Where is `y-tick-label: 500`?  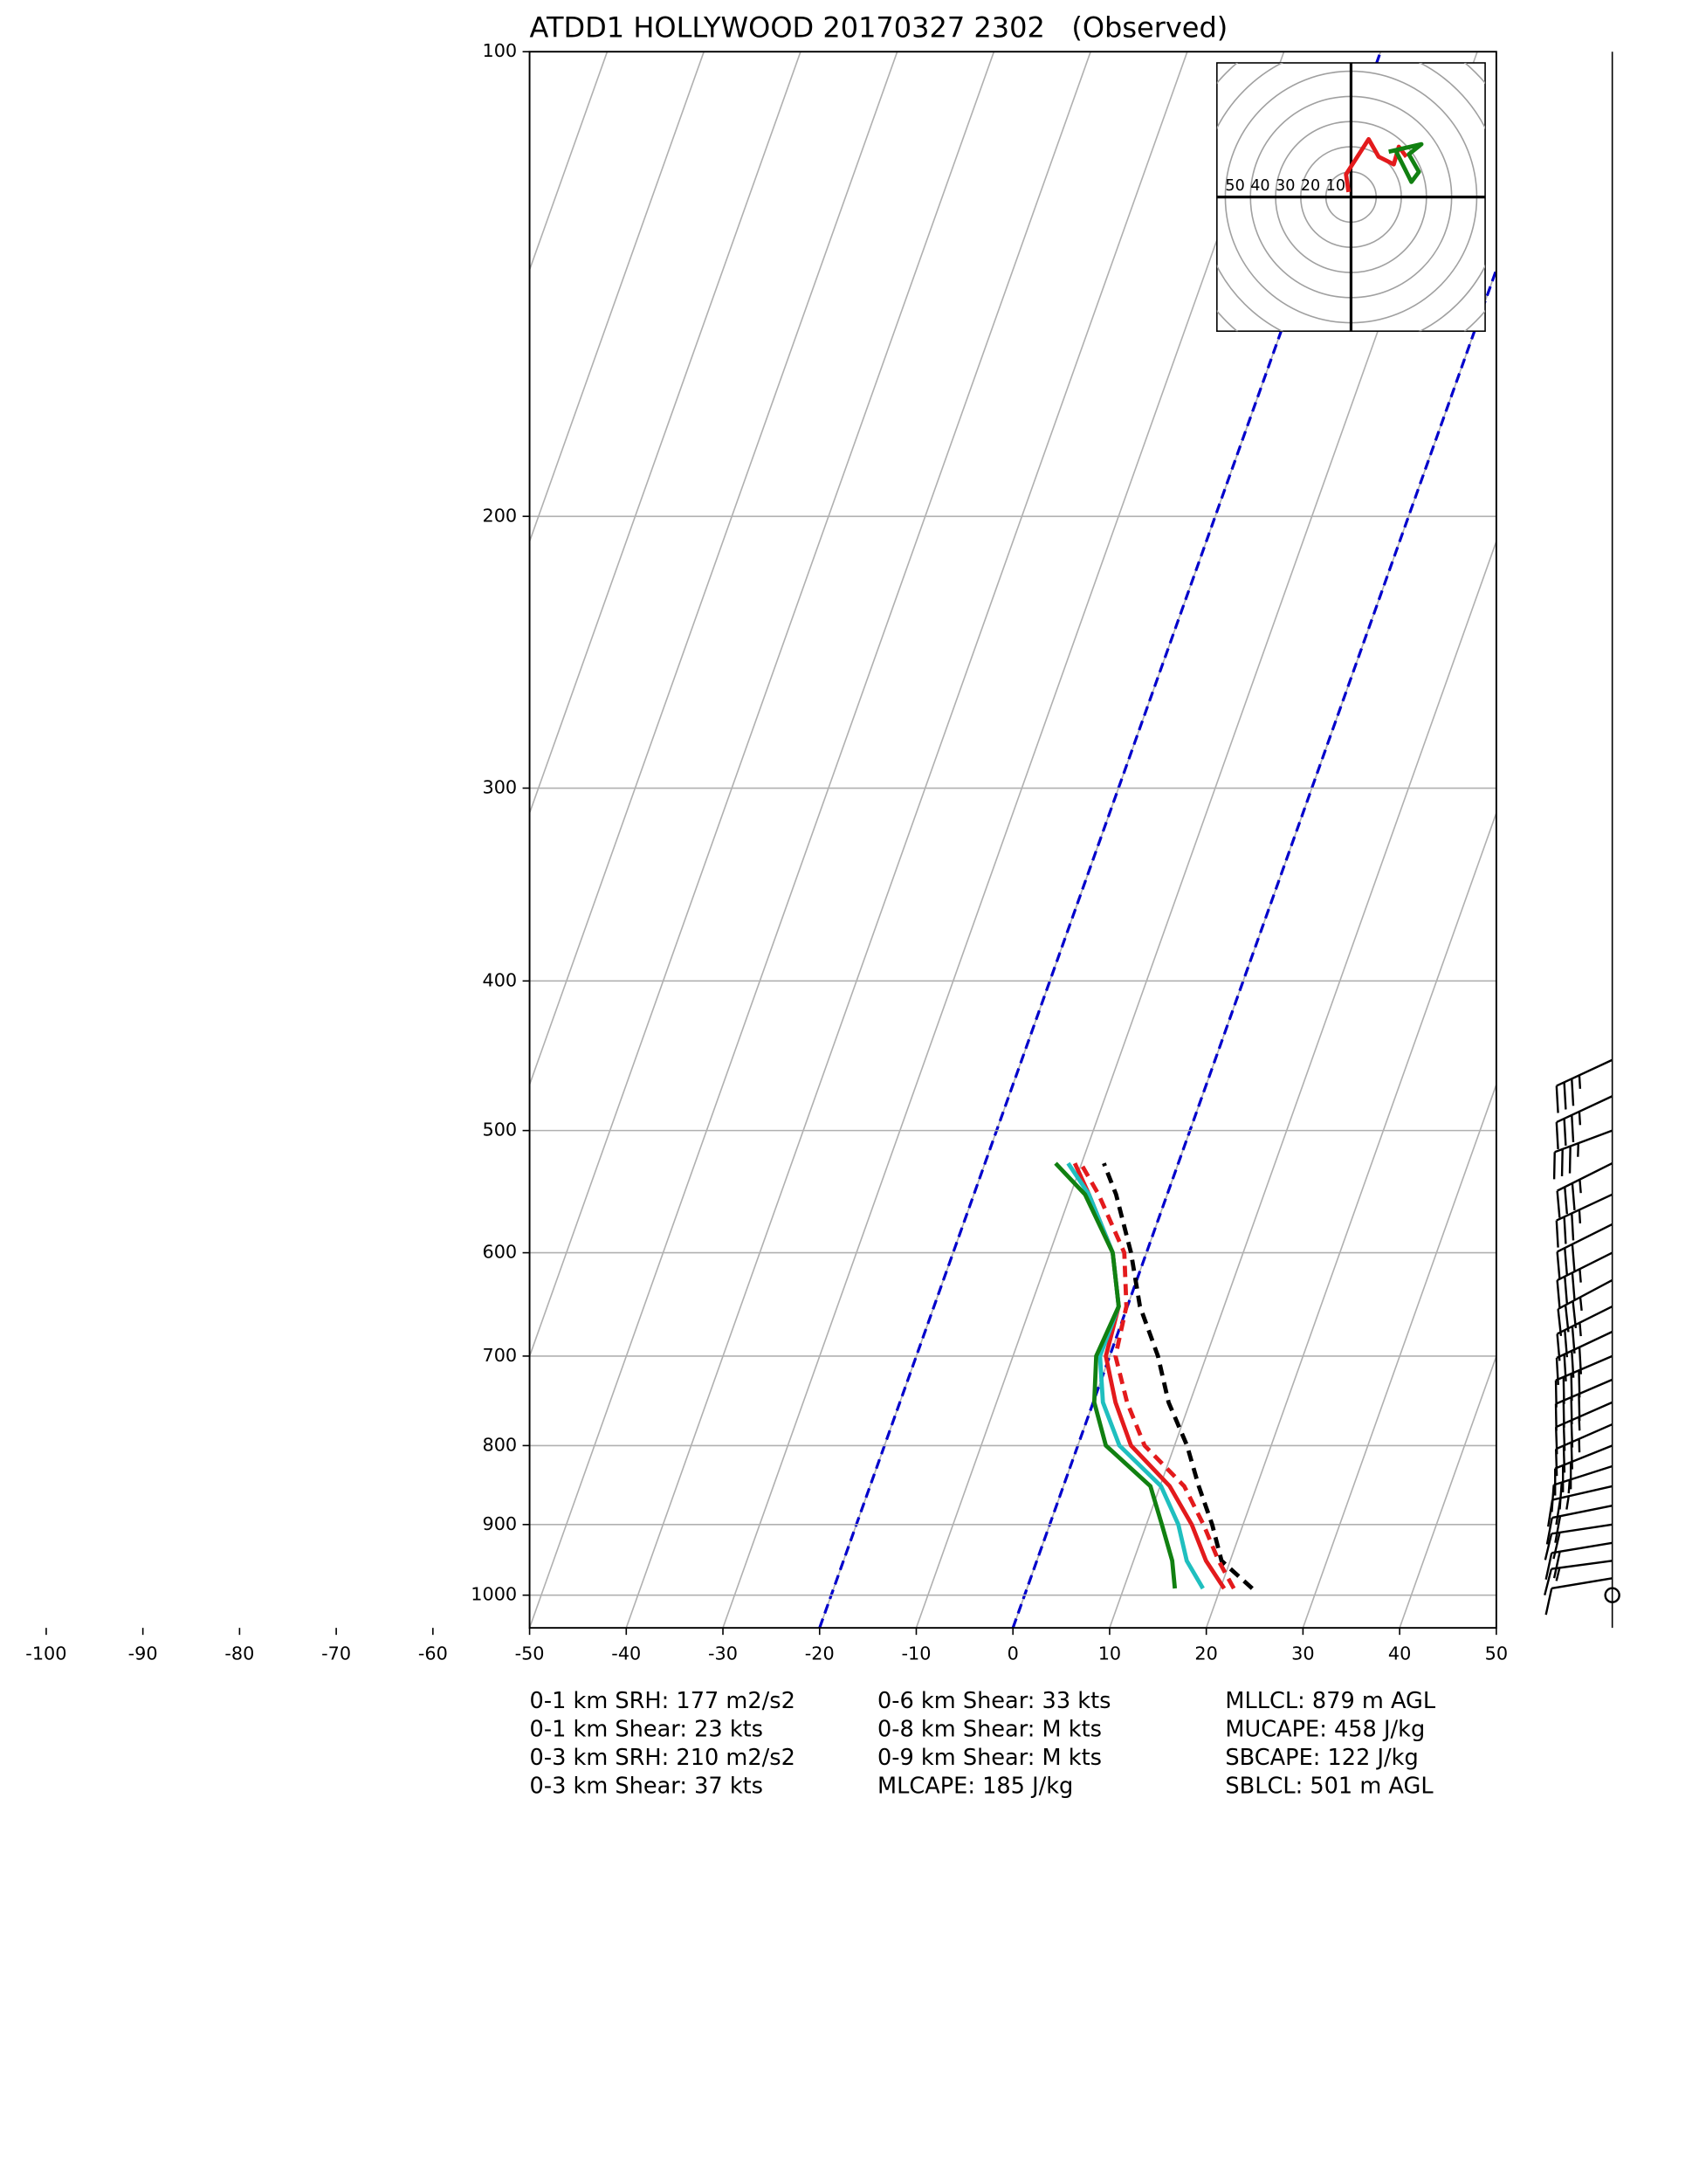 y-tick-label: 500 is located at coordinates (499, 1130).